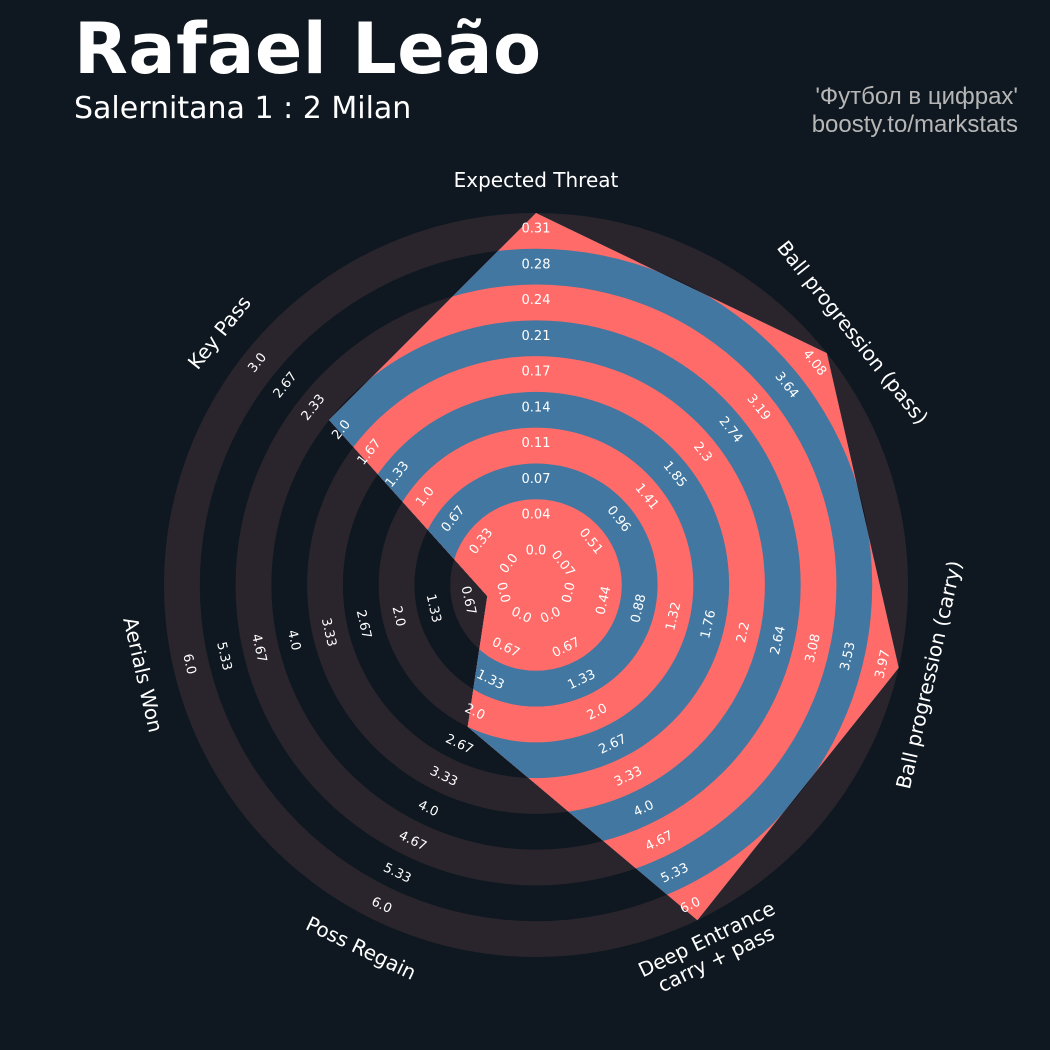 Image resolution: width=1050 pixels, height=1050 pixels. Describe the element at coordinates (363, 625) in the screenshot. I see `tick-label: 2.67` at that location.